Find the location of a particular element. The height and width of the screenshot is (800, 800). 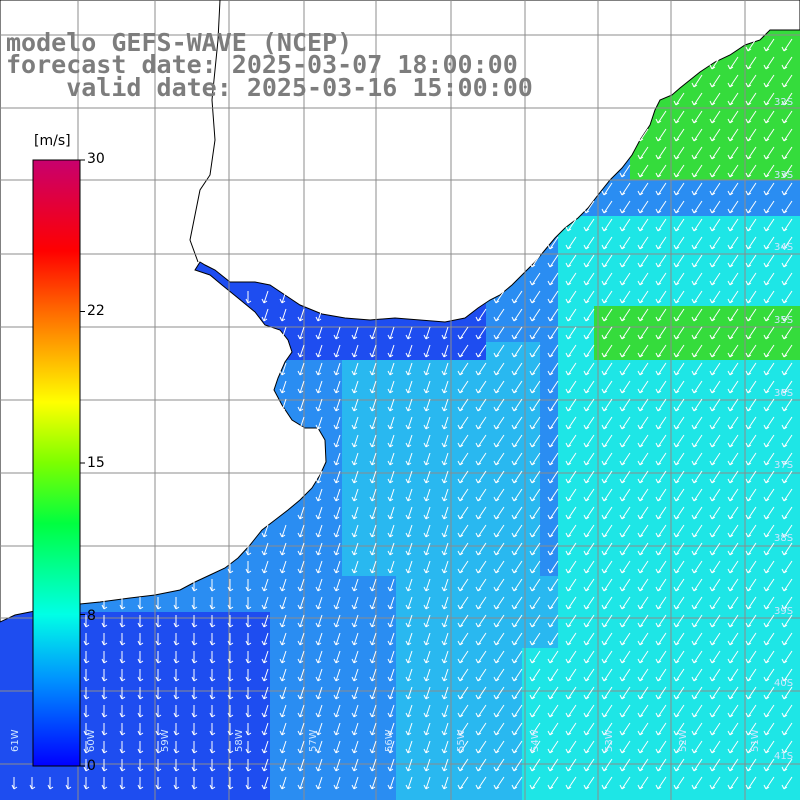

lat-label: 36S is located at coordinates (783, 393).